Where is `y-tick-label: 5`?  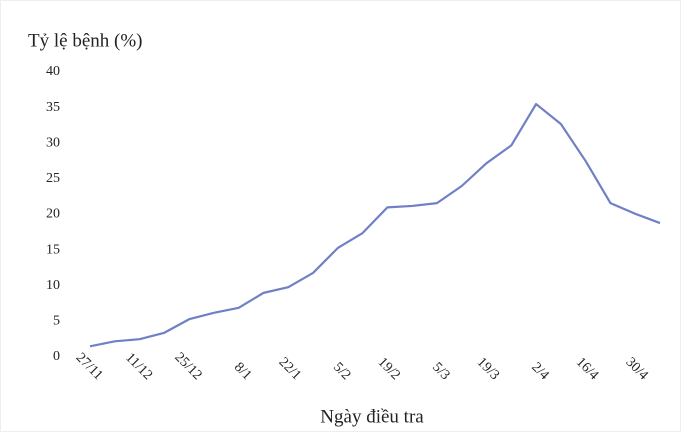 y-tick-label: 5 is located at coordinates (56, 321).